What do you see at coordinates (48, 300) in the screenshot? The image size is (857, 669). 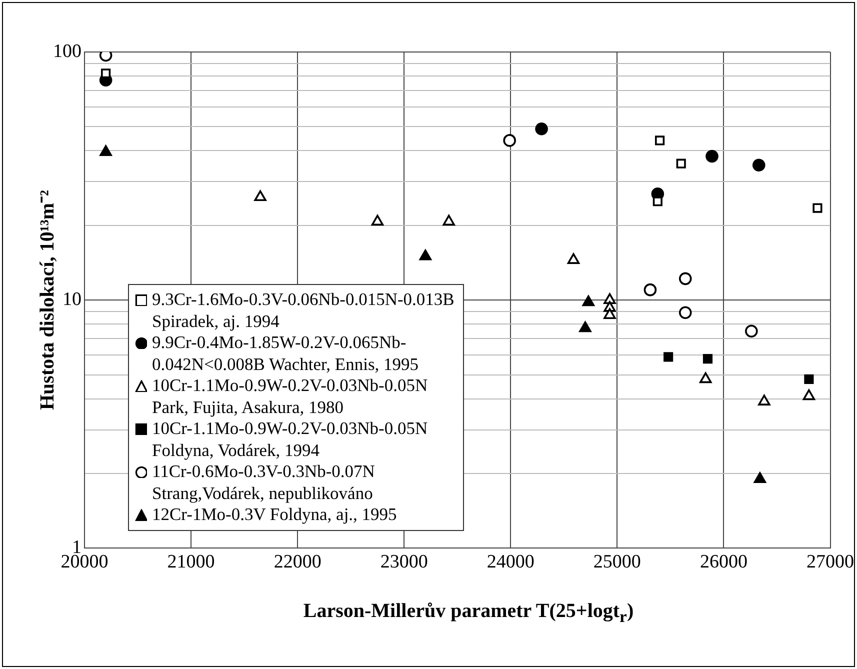 I see `y-axis-title: Hustota dislokací, 10¹³m⁻²` at bounding box center [48, 300].